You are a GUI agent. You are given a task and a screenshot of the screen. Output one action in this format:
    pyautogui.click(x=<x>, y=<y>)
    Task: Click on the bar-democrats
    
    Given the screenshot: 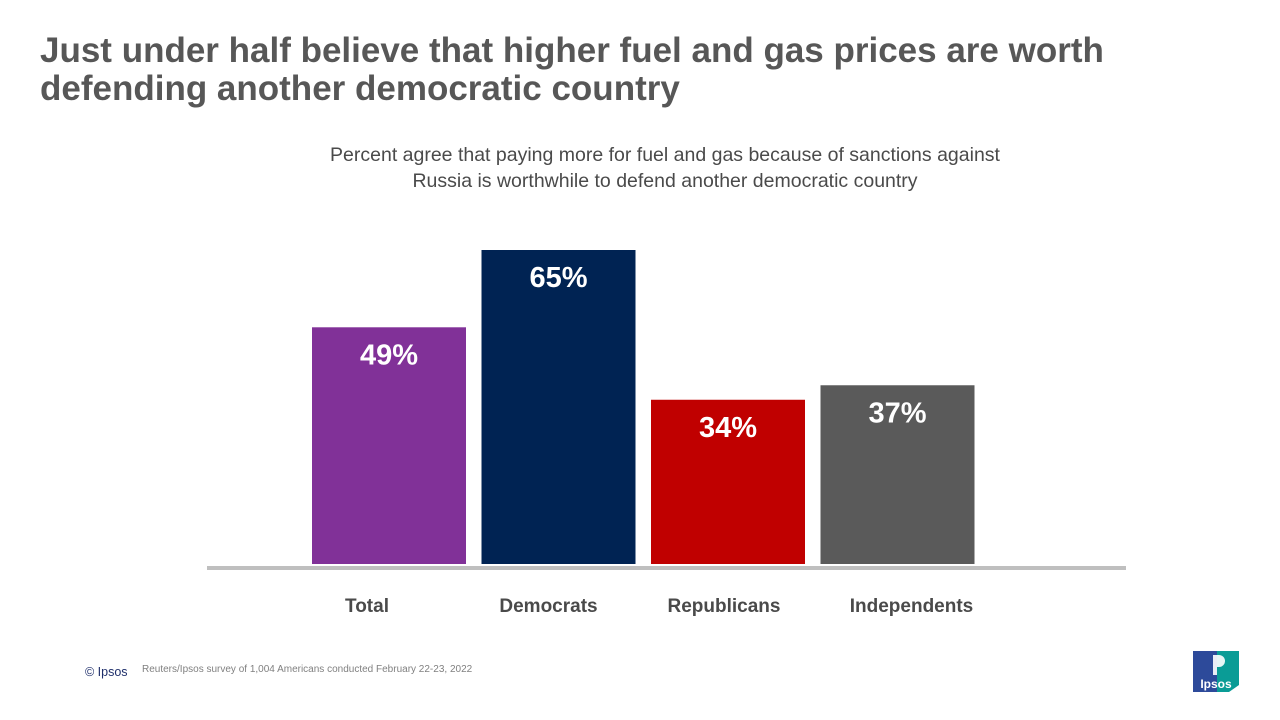 What is the action you would take?
    pyautogui.click(x=558, y=407)
    